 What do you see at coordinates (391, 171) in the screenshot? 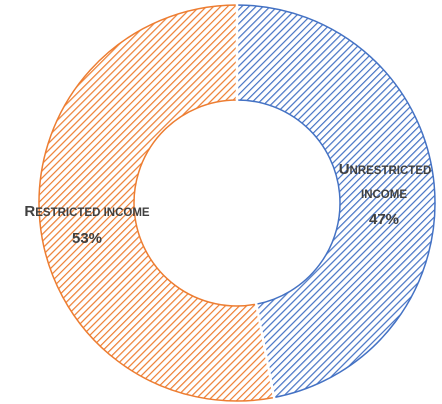
I see `slice-label-unrestricted-rest: NRESTRICTED` at bounding box center [391, 171].